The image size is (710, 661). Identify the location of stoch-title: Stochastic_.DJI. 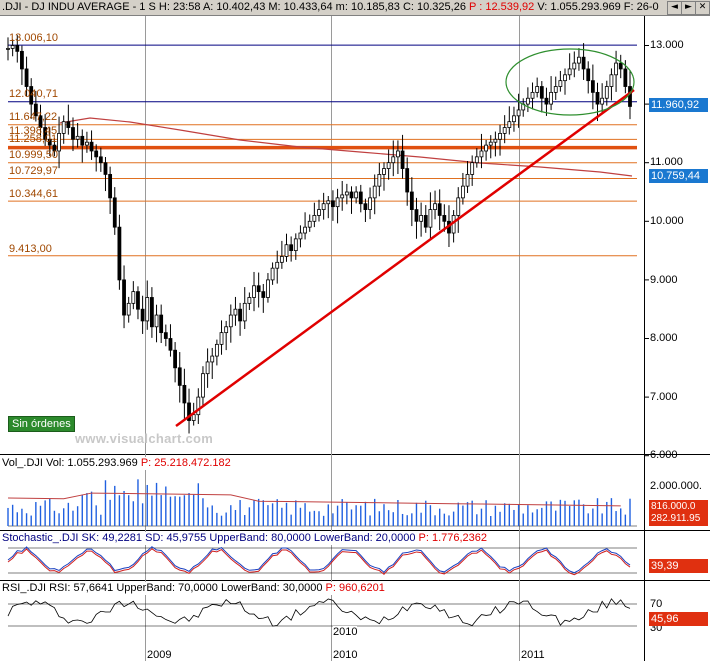
(40, 538).